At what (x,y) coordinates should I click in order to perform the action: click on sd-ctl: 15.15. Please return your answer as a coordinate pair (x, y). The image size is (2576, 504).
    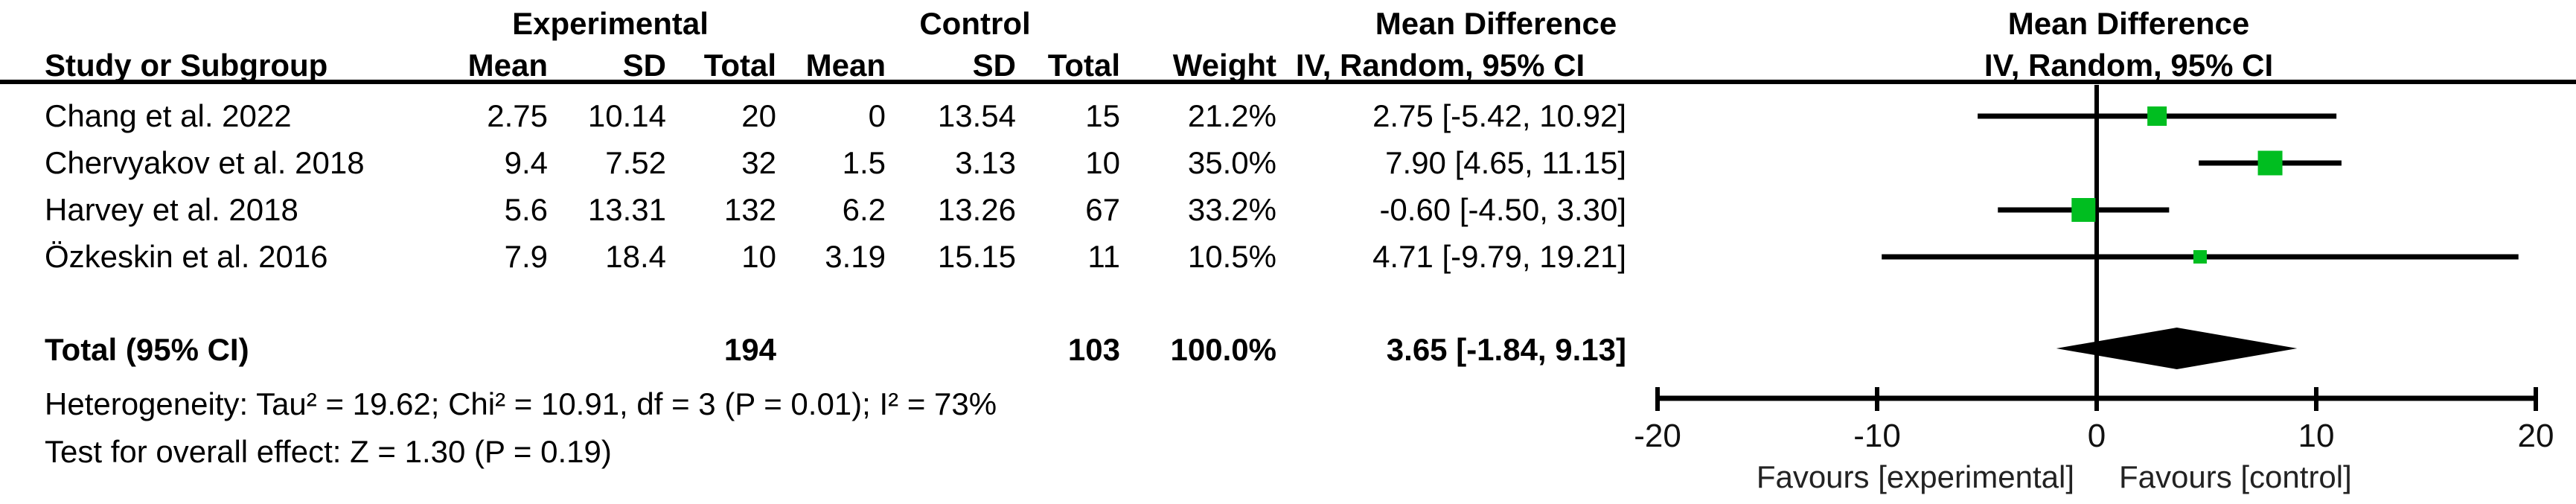
    Looking at the image, I should click on (977, 256).